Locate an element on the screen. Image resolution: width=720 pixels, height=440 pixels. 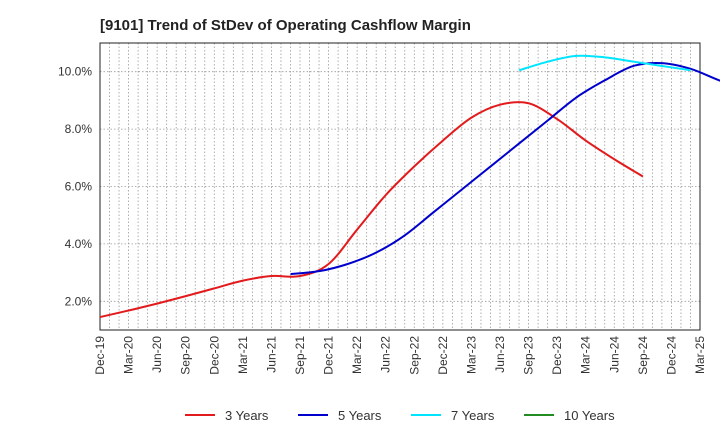
x-tick-label: Mar-22 is located at coordinates (357, 355).